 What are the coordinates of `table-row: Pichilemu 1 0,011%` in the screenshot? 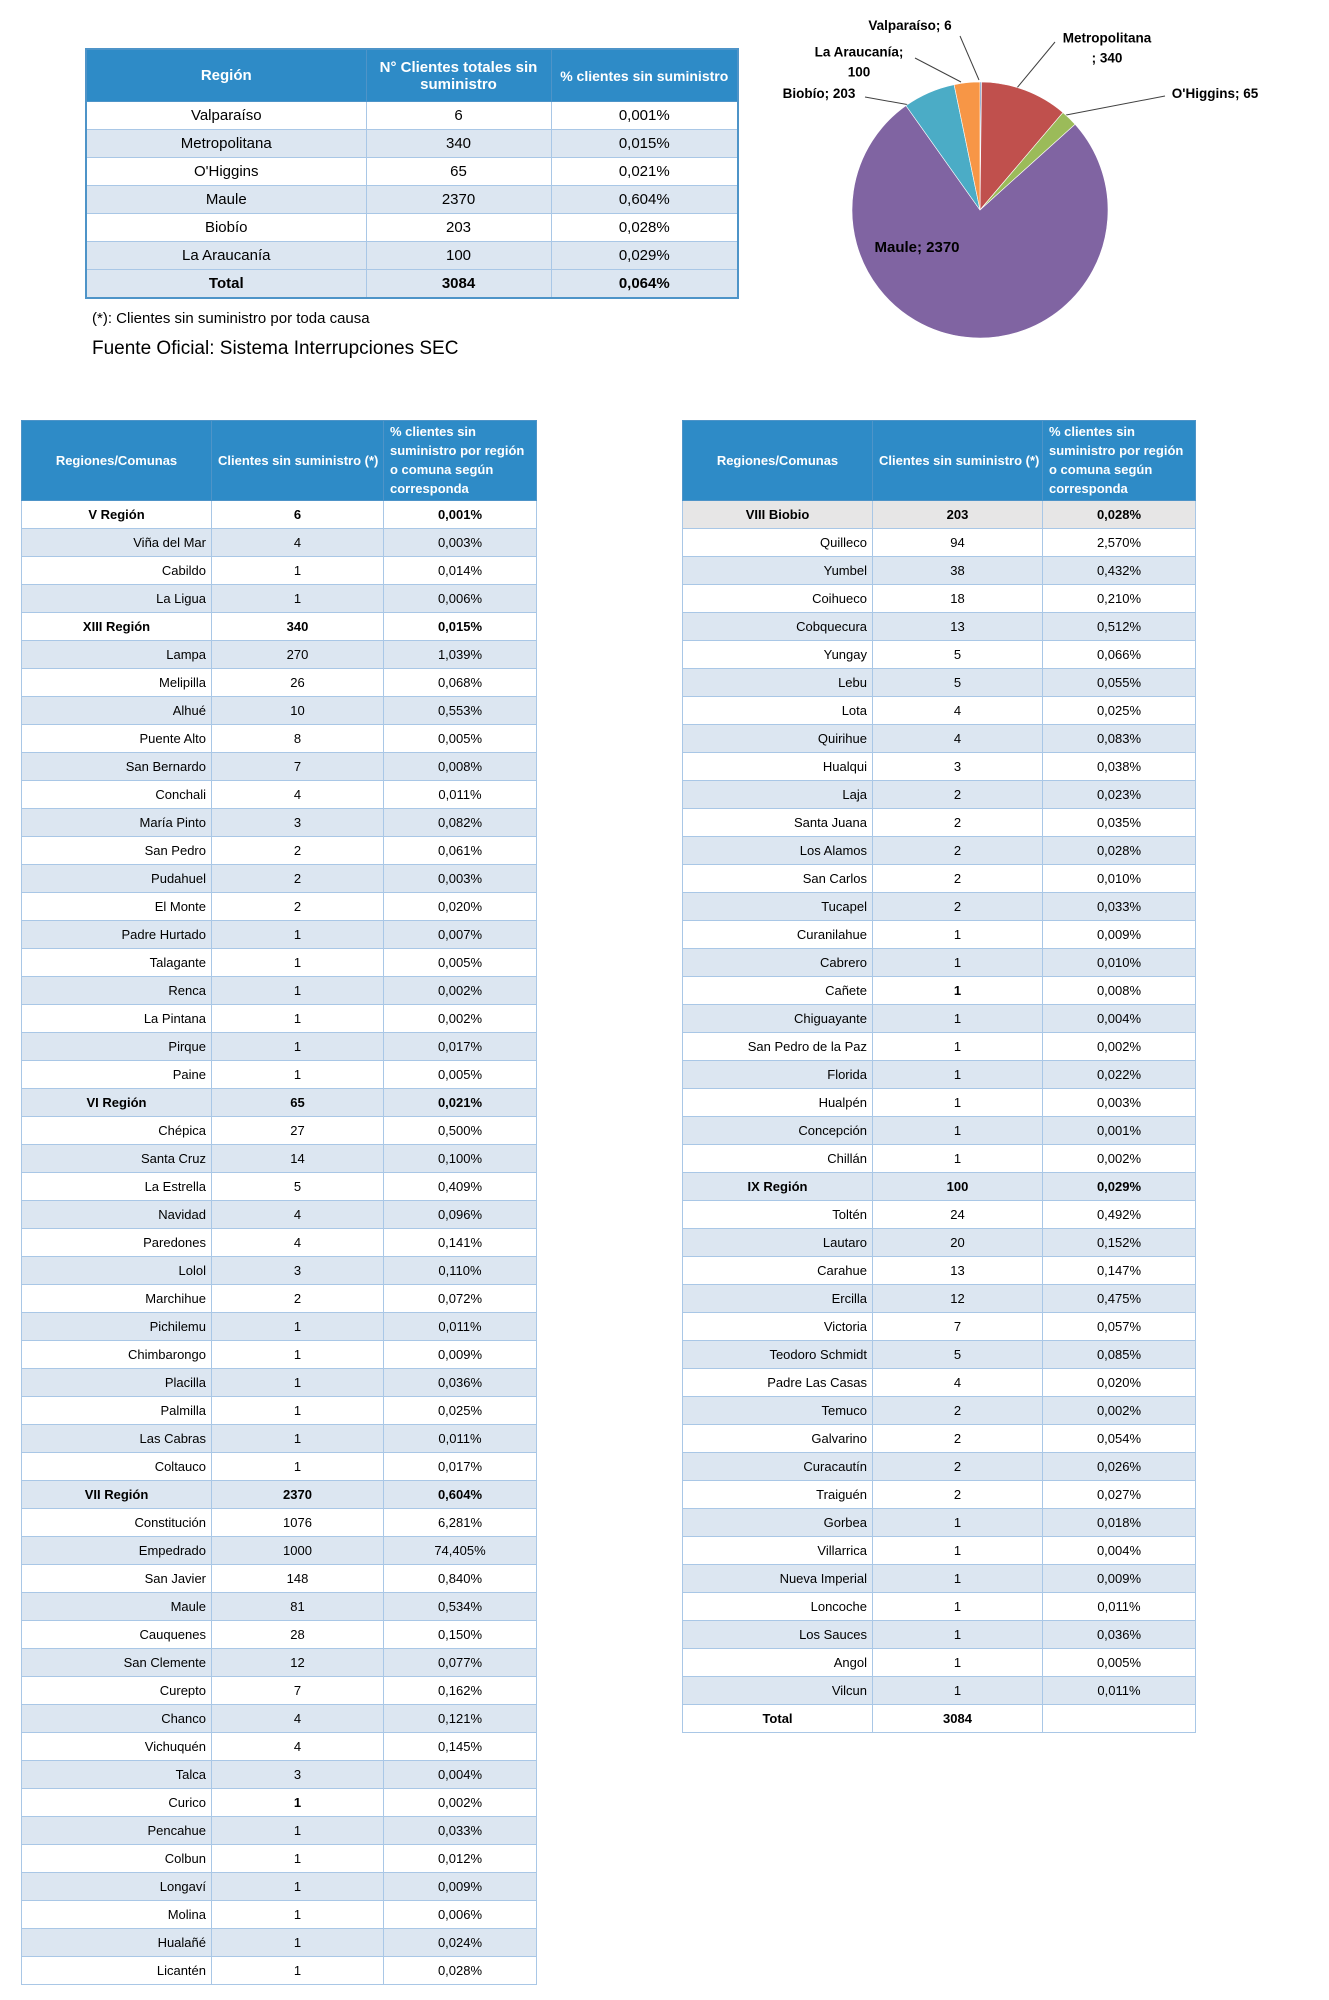 It's located at (279, 1327).